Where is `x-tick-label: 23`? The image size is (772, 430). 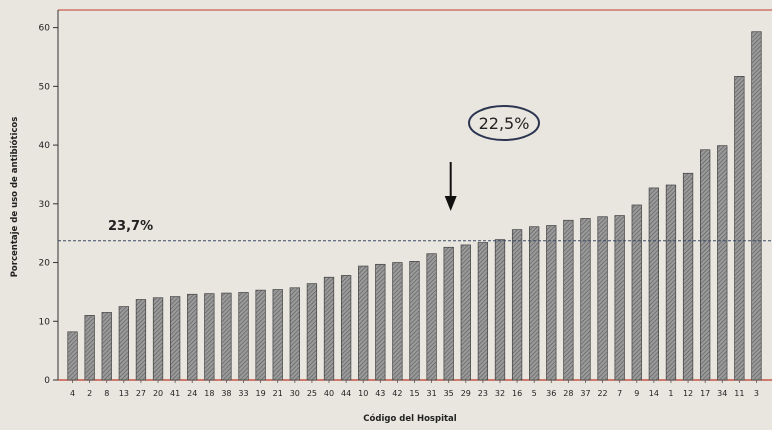
x-tick-label: 23 is located at coordinates (483, 393).